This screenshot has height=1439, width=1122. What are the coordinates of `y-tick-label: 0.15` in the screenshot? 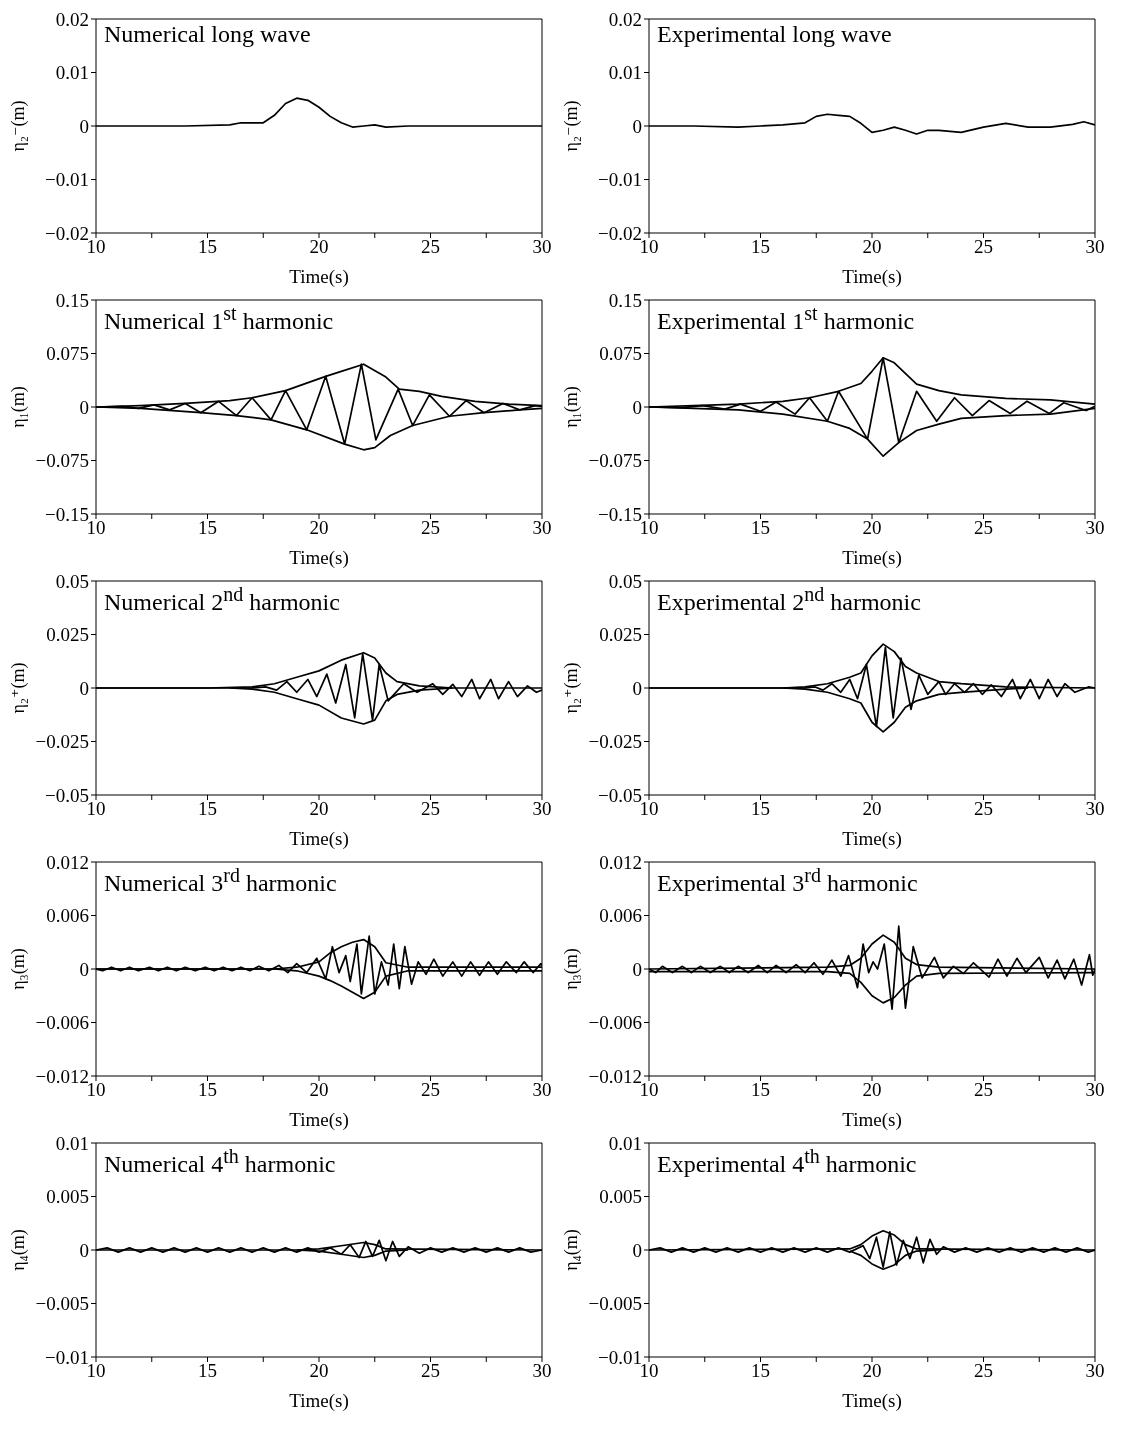 It's located at (72, 300).